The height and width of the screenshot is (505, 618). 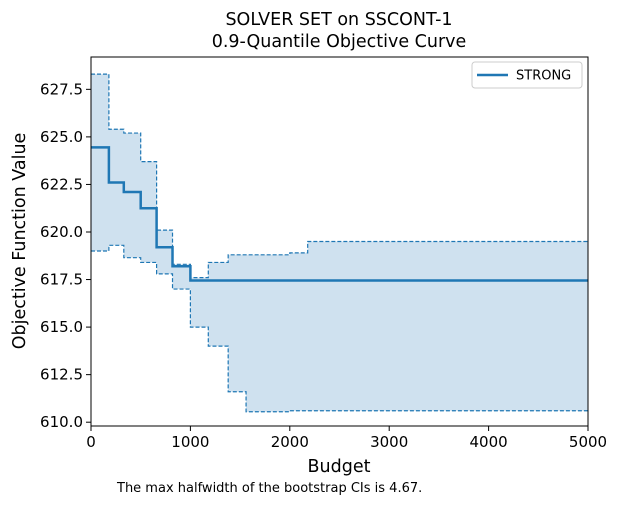 I want to click on x-axis-label: Budget, so click(x=339, y=467).